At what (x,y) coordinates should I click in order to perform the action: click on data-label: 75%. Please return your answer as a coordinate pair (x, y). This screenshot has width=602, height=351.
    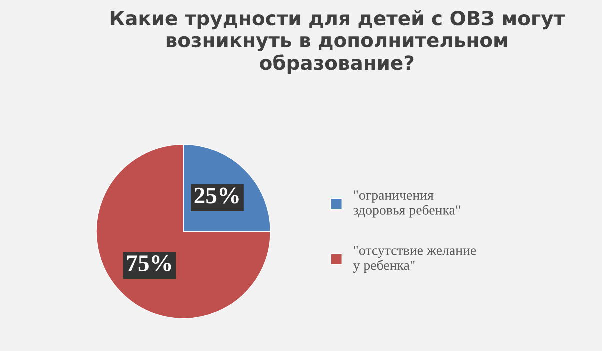
    Looking at the image, I should click on (149, 263).